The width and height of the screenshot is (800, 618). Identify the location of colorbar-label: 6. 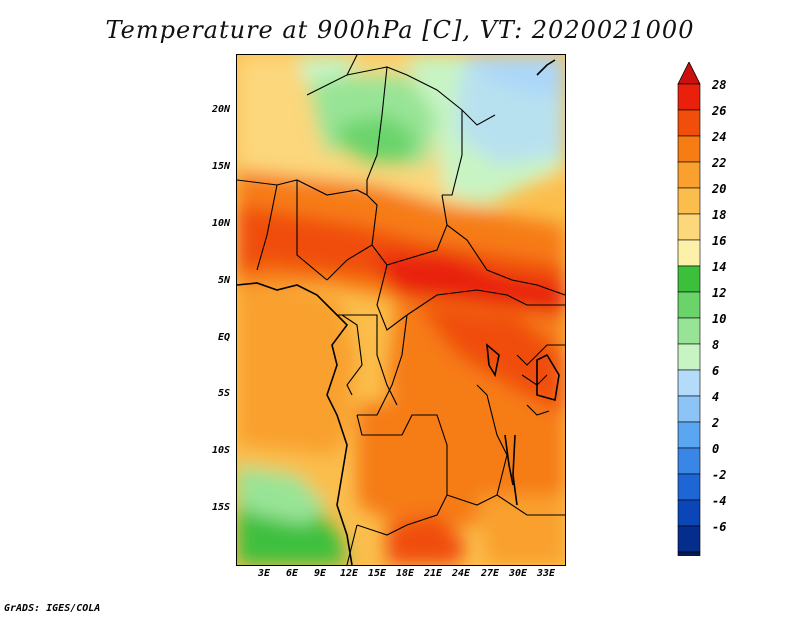
(716, 371).